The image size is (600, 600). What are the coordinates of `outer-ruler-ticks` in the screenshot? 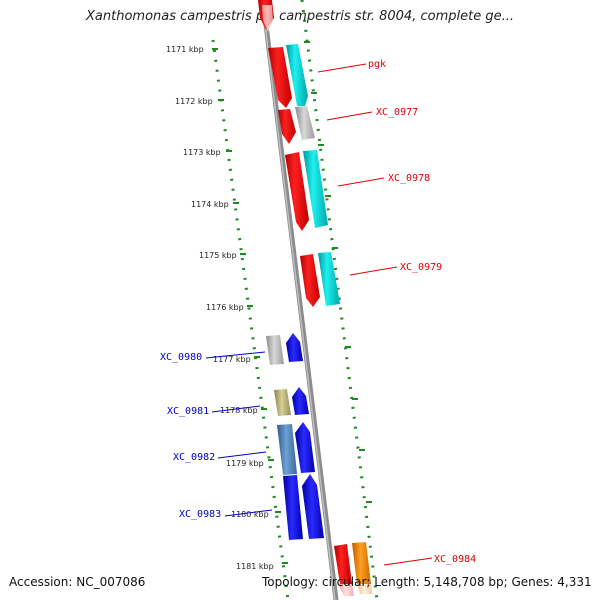 It's located at (338, 272).